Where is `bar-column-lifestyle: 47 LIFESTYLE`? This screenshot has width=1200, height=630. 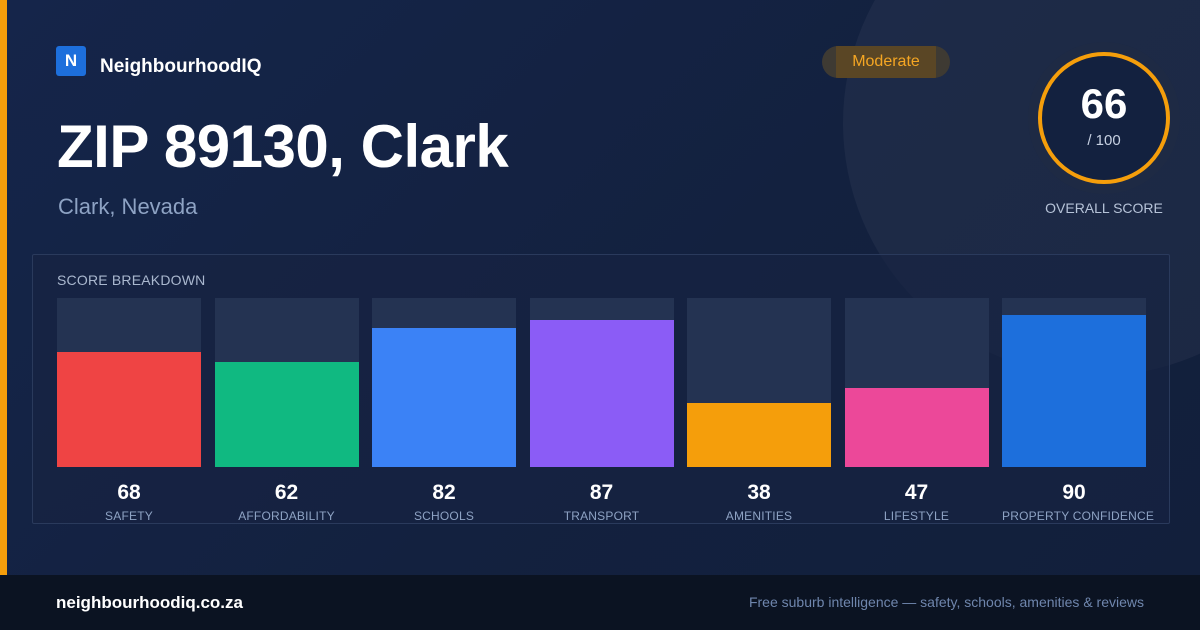 bar-column-lifestyle: 47 LIFESTYLE is located at coordinates (916, 410).